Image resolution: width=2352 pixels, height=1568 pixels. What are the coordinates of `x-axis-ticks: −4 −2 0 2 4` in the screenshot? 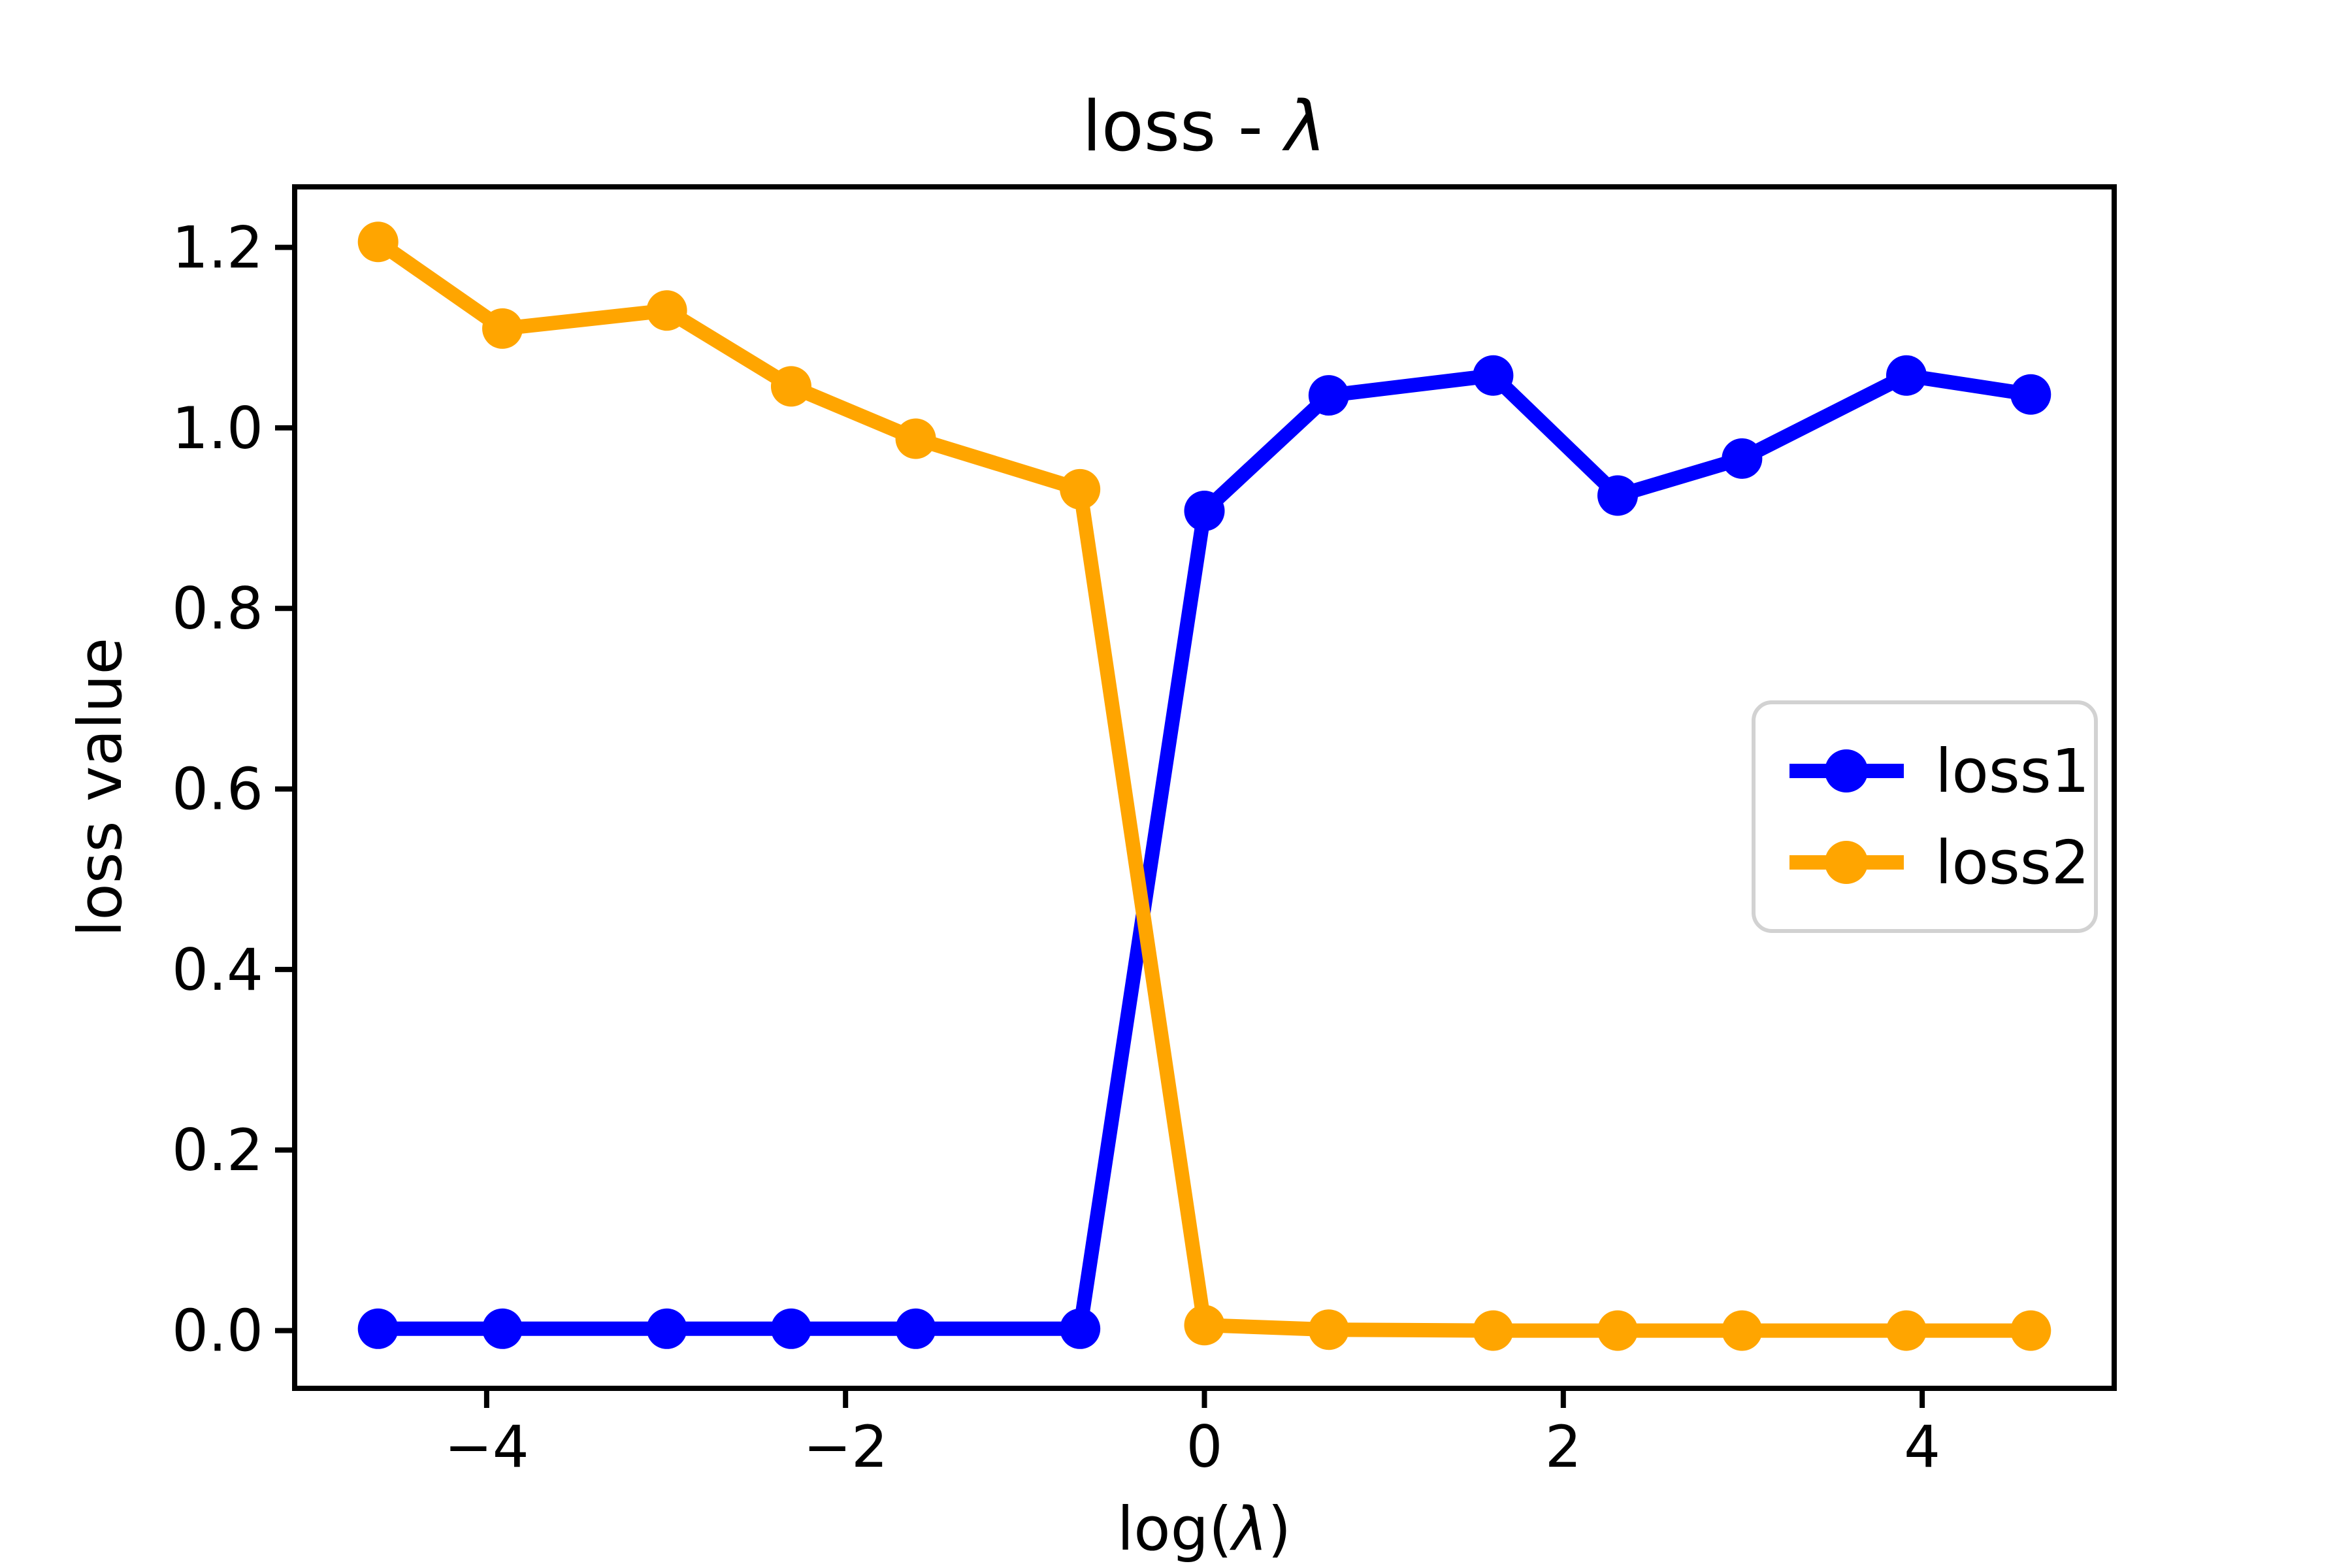 It's located at (1192, 1434).